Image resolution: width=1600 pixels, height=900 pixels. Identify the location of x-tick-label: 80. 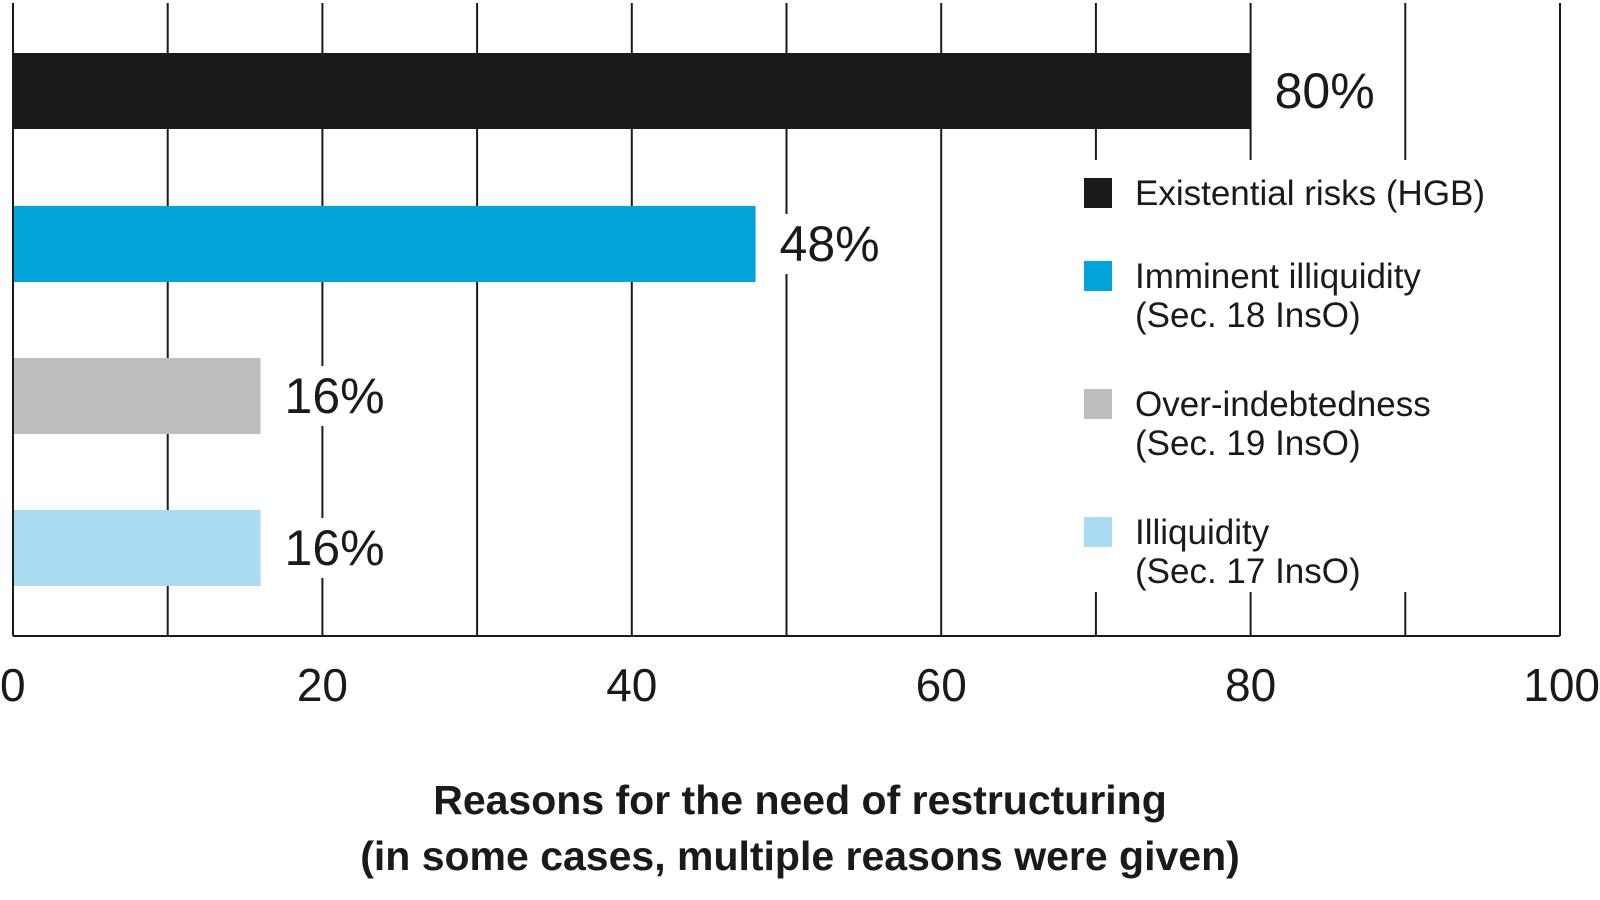
(1250, 685).